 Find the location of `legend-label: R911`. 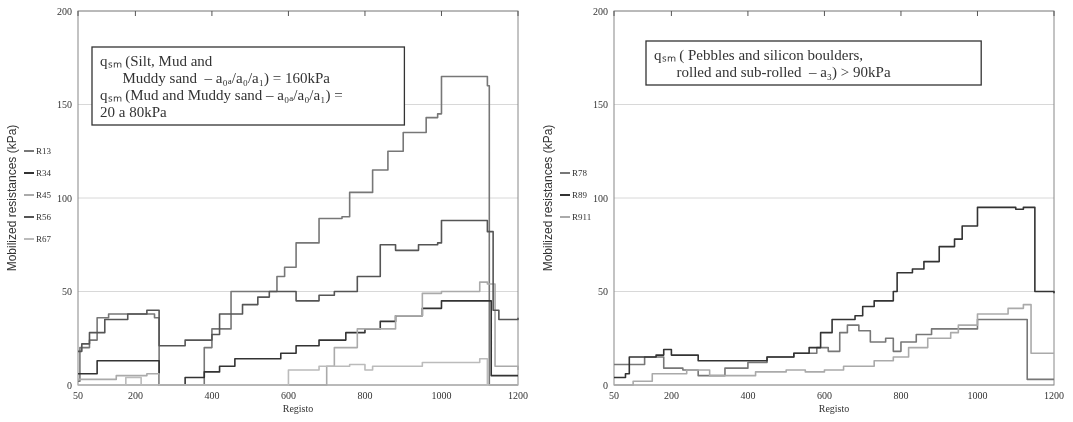

legend-label: R911 is located at coordinates (582, 217).